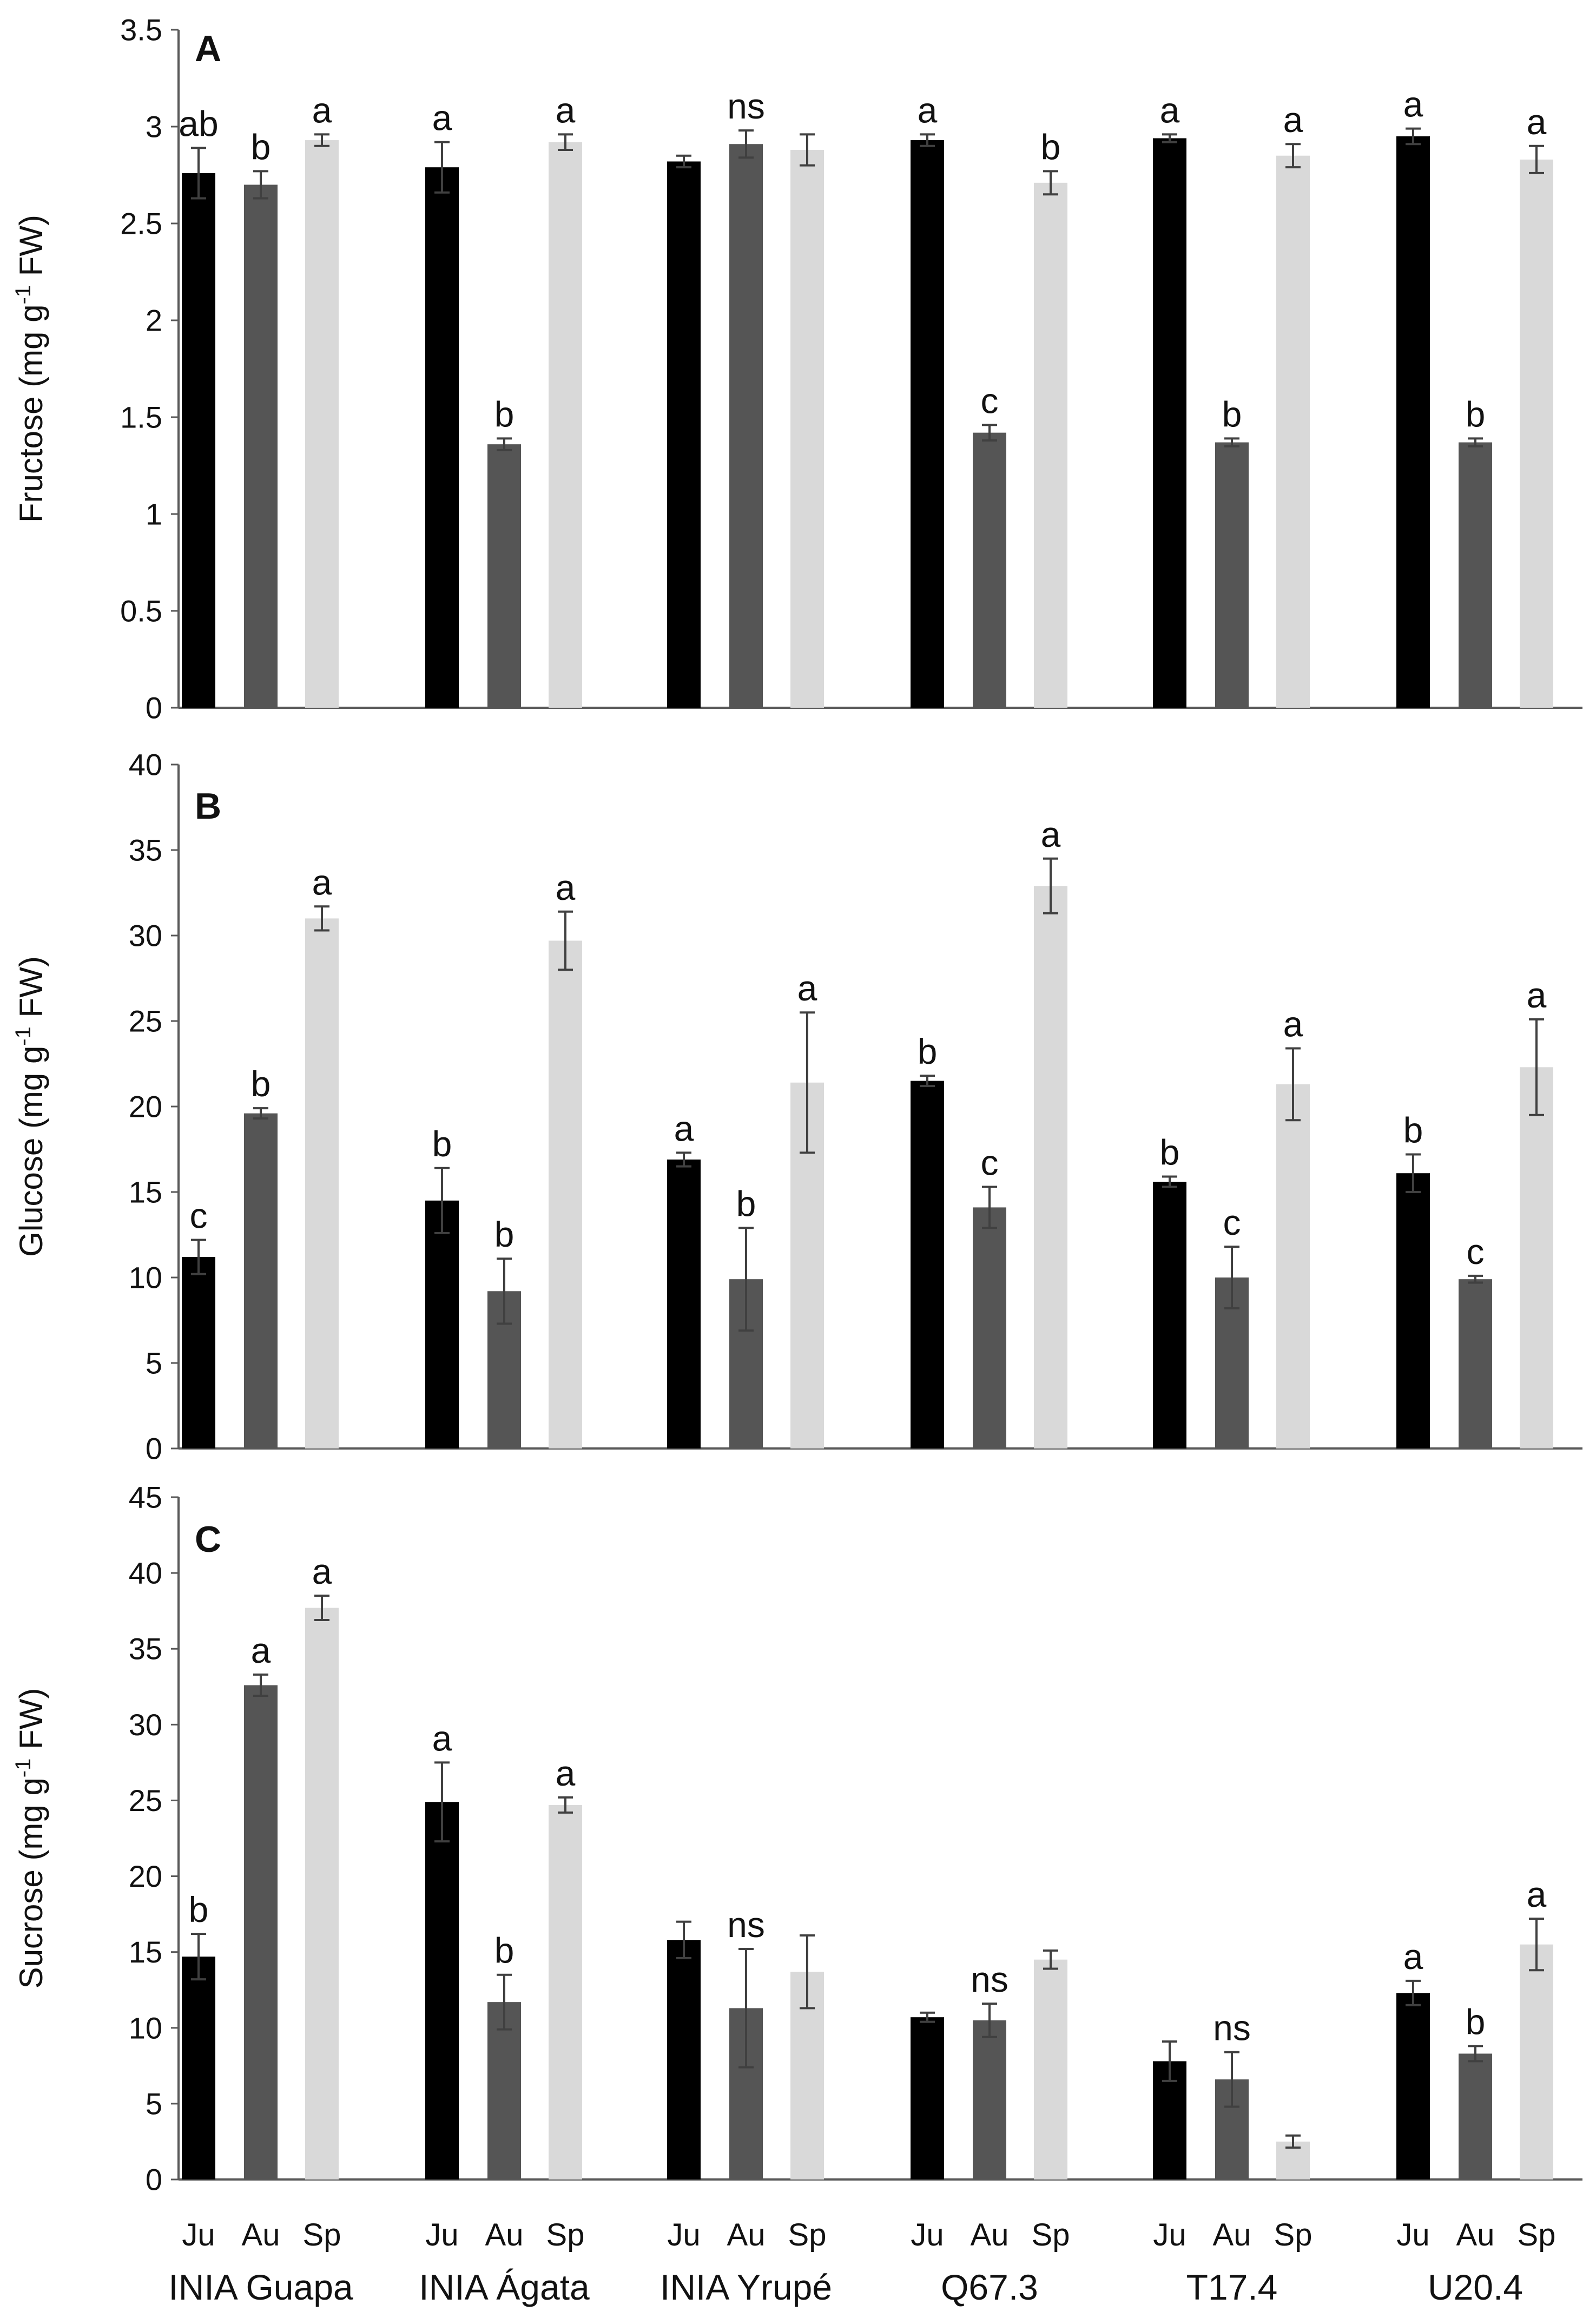 The image size is (1596, 2318). Describe the element at coordinates (154, 321) in the screenshot. I see `y-tick-label: 2` at that location.